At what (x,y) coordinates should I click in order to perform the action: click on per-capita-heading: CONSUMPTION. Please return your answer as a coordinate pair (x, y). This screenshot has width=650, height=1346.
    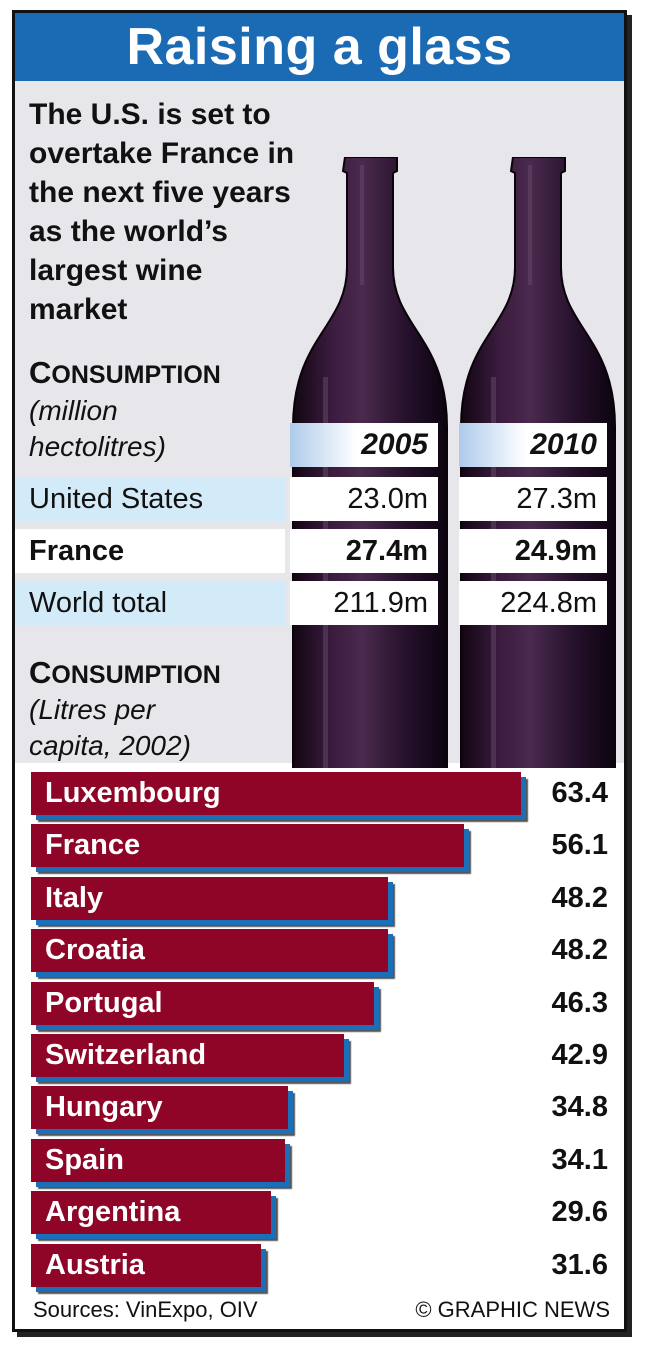
    Looking at the image, I should click on (125, 672).